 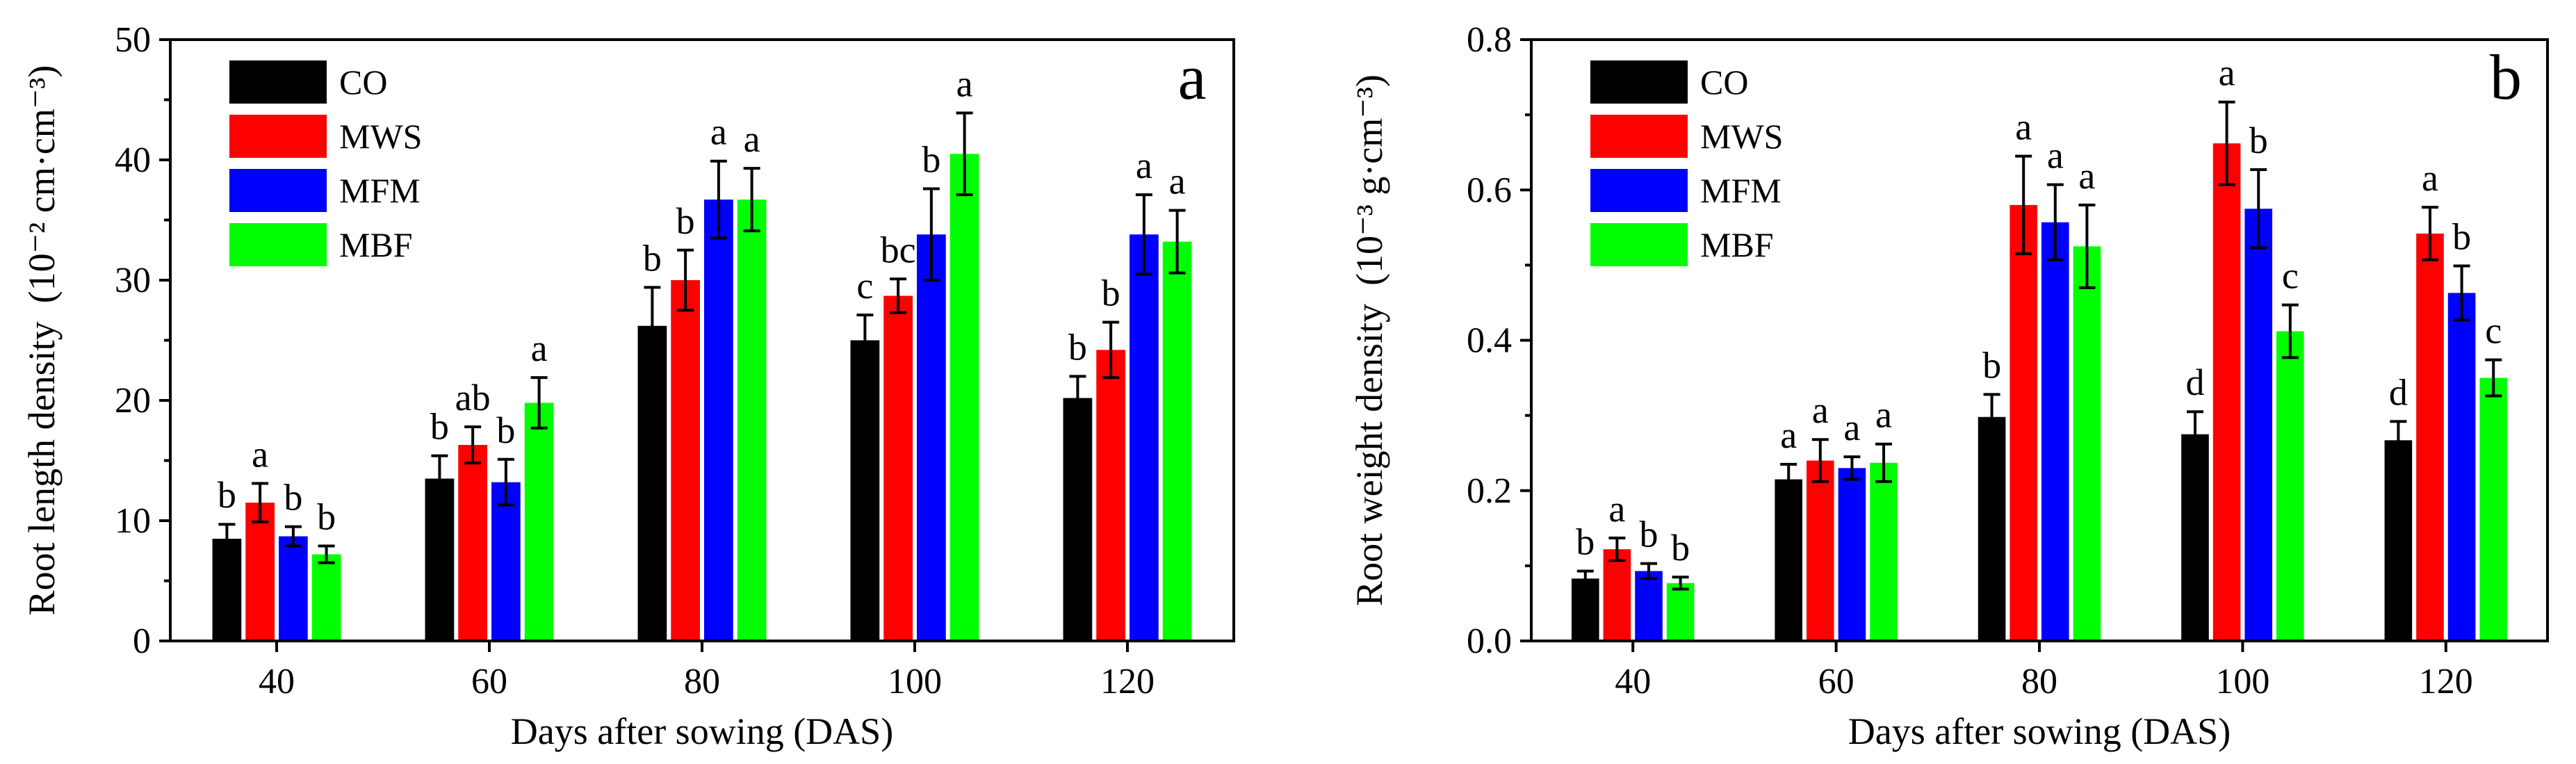 What do you see at coordinates (2242, 681) in the screenshot?
I see `x-tick-label: 100` at bounding box center [2242, 681].